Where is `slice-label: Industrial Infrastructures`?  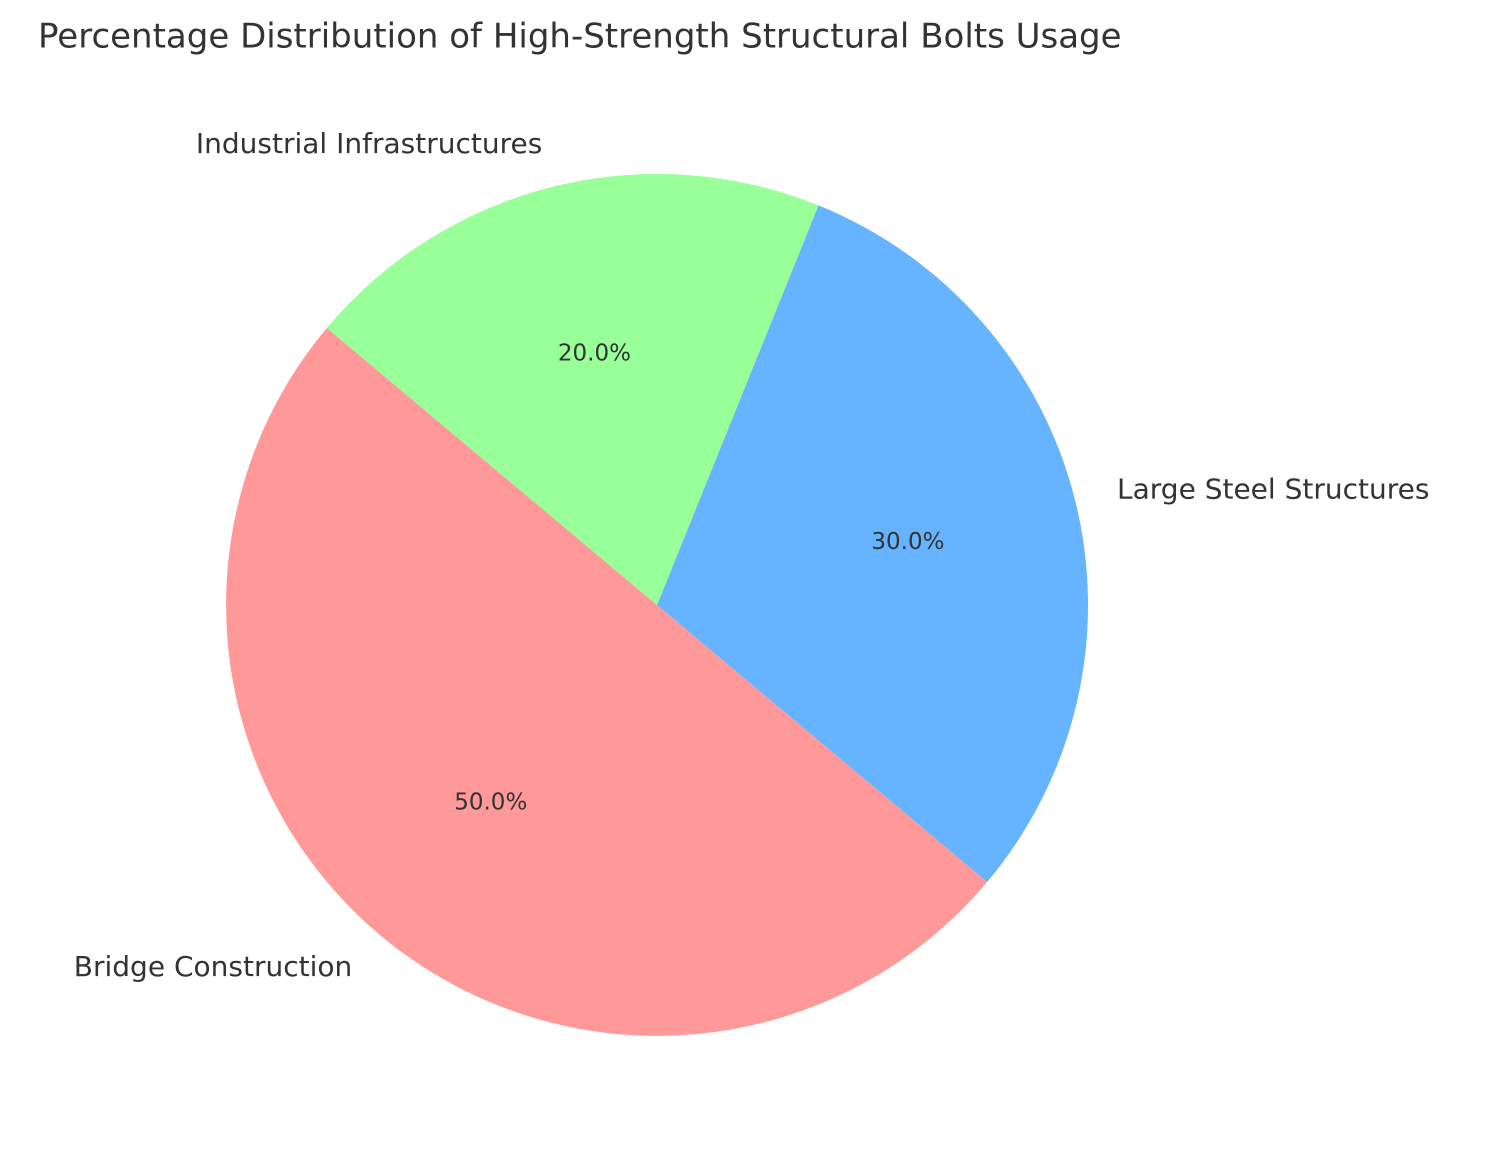 slice-label: Industrial Infrastructures is located at coordinates (369, 143).